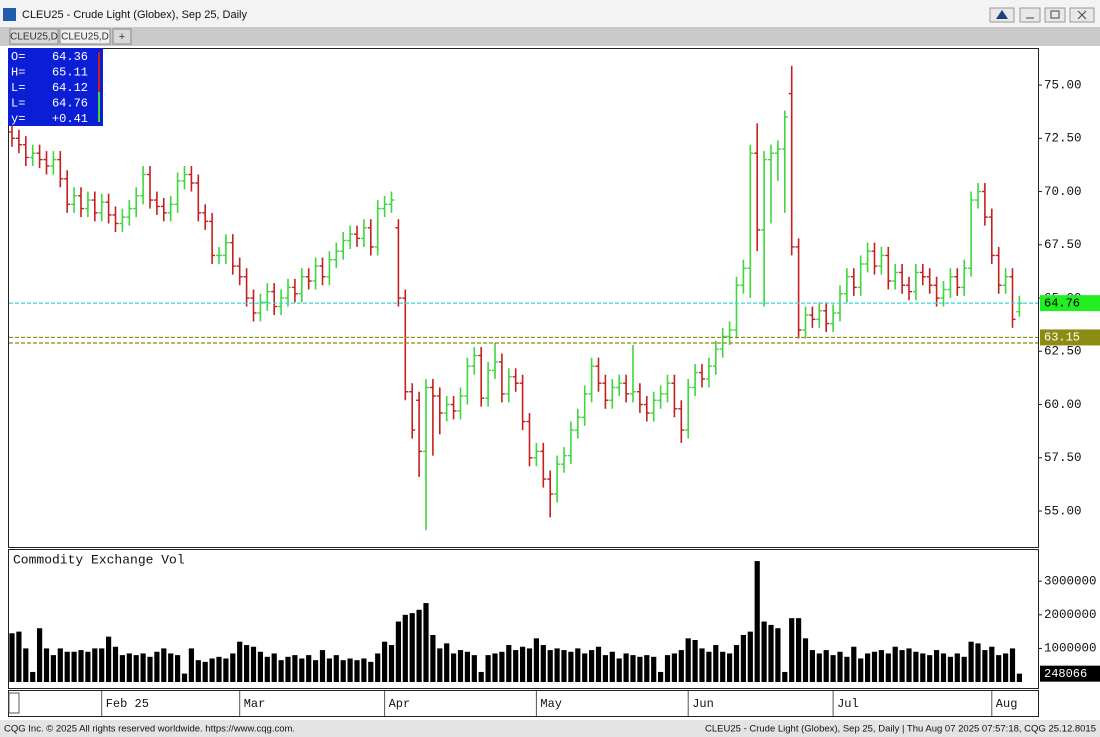  I want to click on title-bar, so click(550, 13).